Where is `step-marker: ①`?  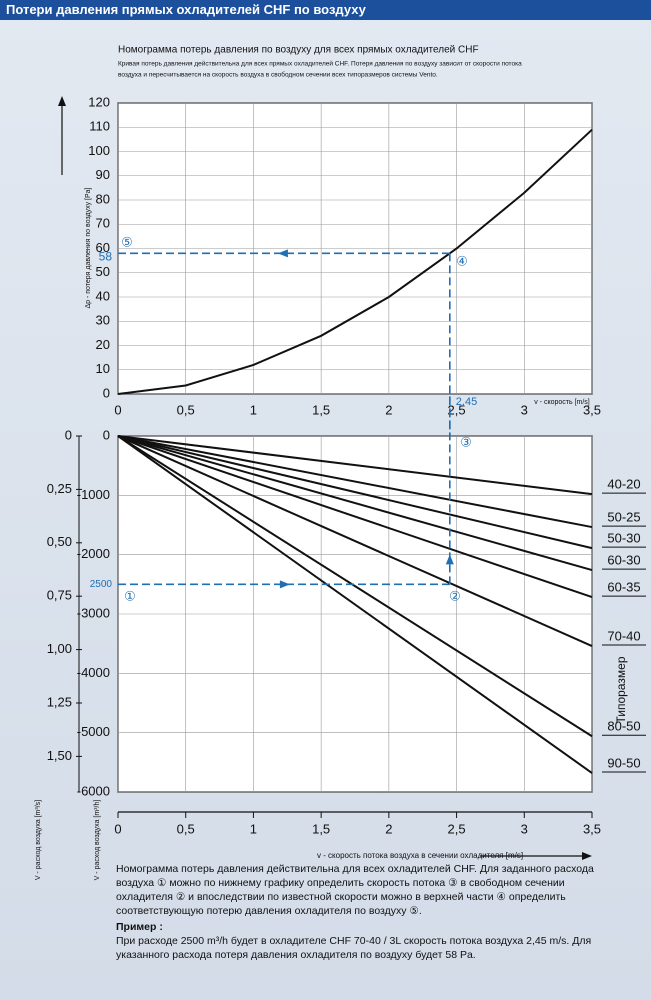
step-marker: ① is located at coordinates (130, 595).